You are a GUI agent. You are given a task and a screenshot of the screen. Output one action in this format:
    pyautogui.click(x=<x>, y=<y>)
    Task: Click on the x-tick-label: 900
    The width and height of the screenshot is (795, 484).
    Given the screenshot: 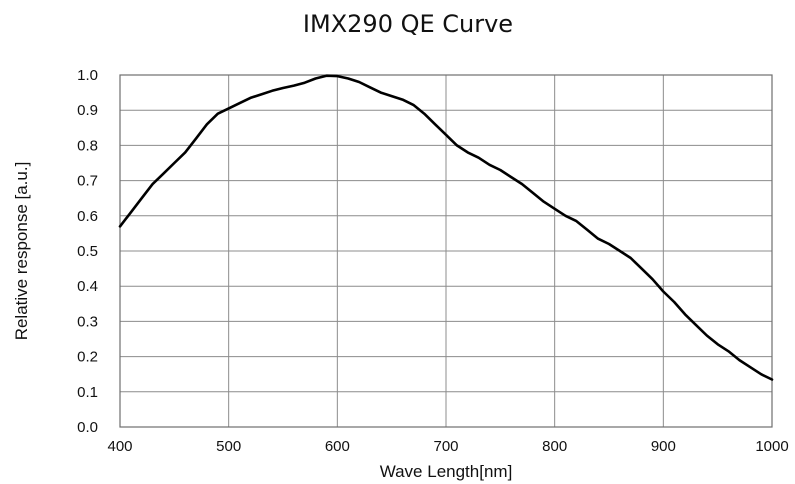 What is the action you would take?
    pyautogui.click(x=663, y=446)
    